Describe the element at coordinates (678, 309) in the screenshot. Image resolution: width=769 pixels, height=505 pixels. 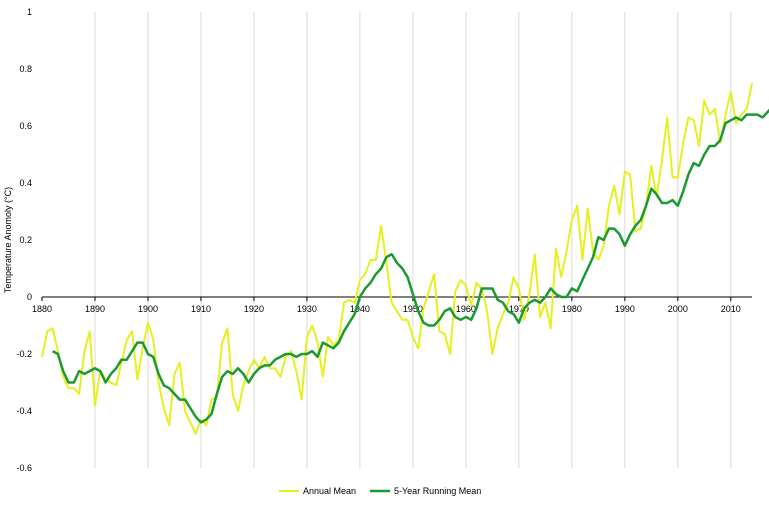
I see `x-tick-label: 2000` at that location.